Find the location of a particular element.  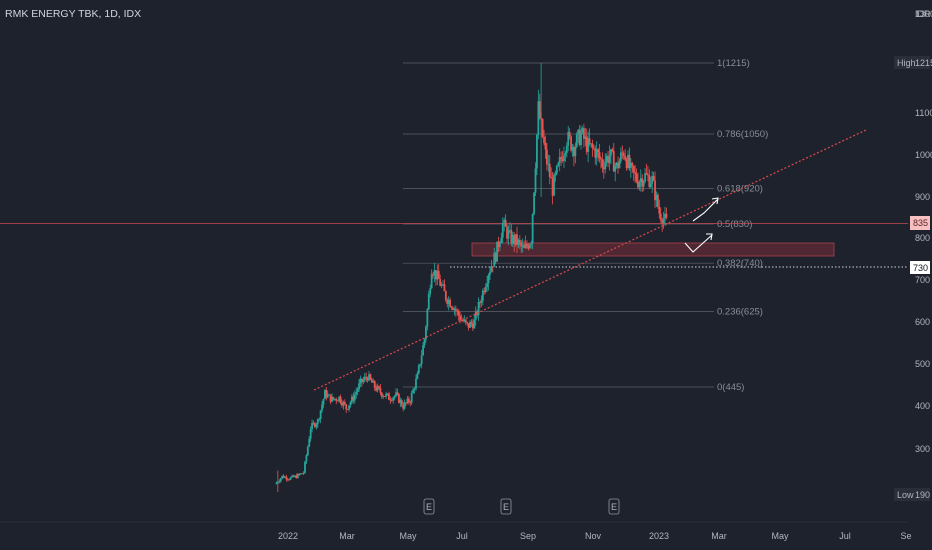

time-axis: 2022 Mar May Jul Sep Nov 2023 Mar May Jul Se is located at coordinates (595, 536).